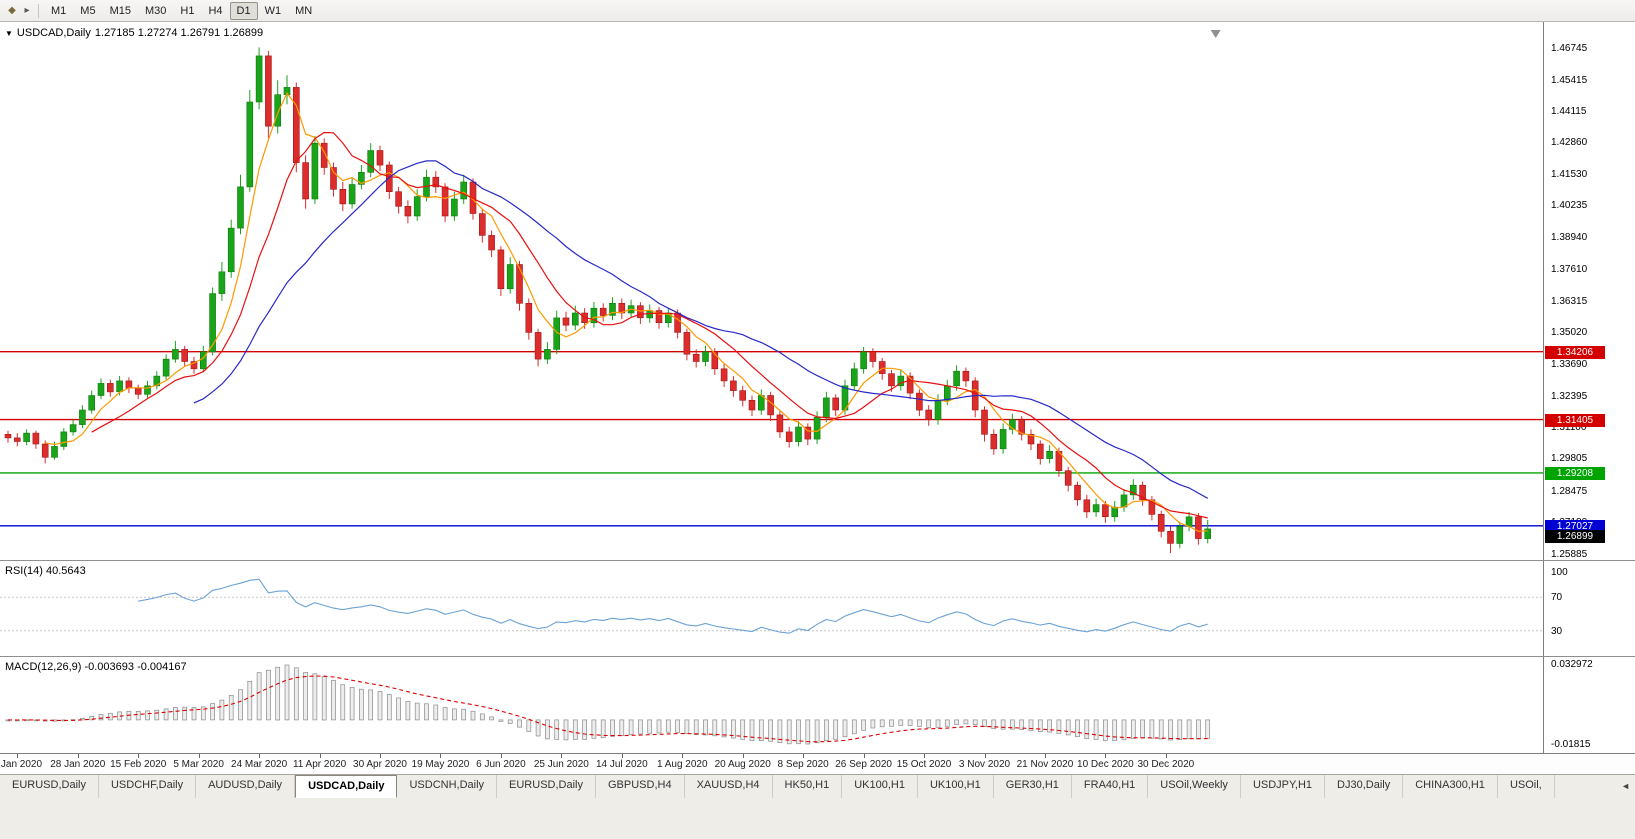 Image resolution: width=1635 pixels, height=839 pixels. I want to click on price-axis-label: 1.45415, so click(1569, 80).